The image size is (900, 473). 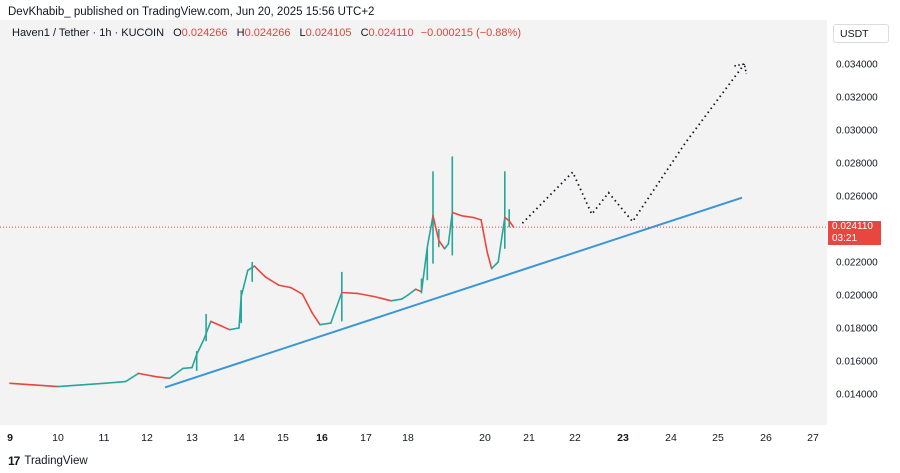 I want to click on open-value: 0.024266, so click(x=204, y=33).